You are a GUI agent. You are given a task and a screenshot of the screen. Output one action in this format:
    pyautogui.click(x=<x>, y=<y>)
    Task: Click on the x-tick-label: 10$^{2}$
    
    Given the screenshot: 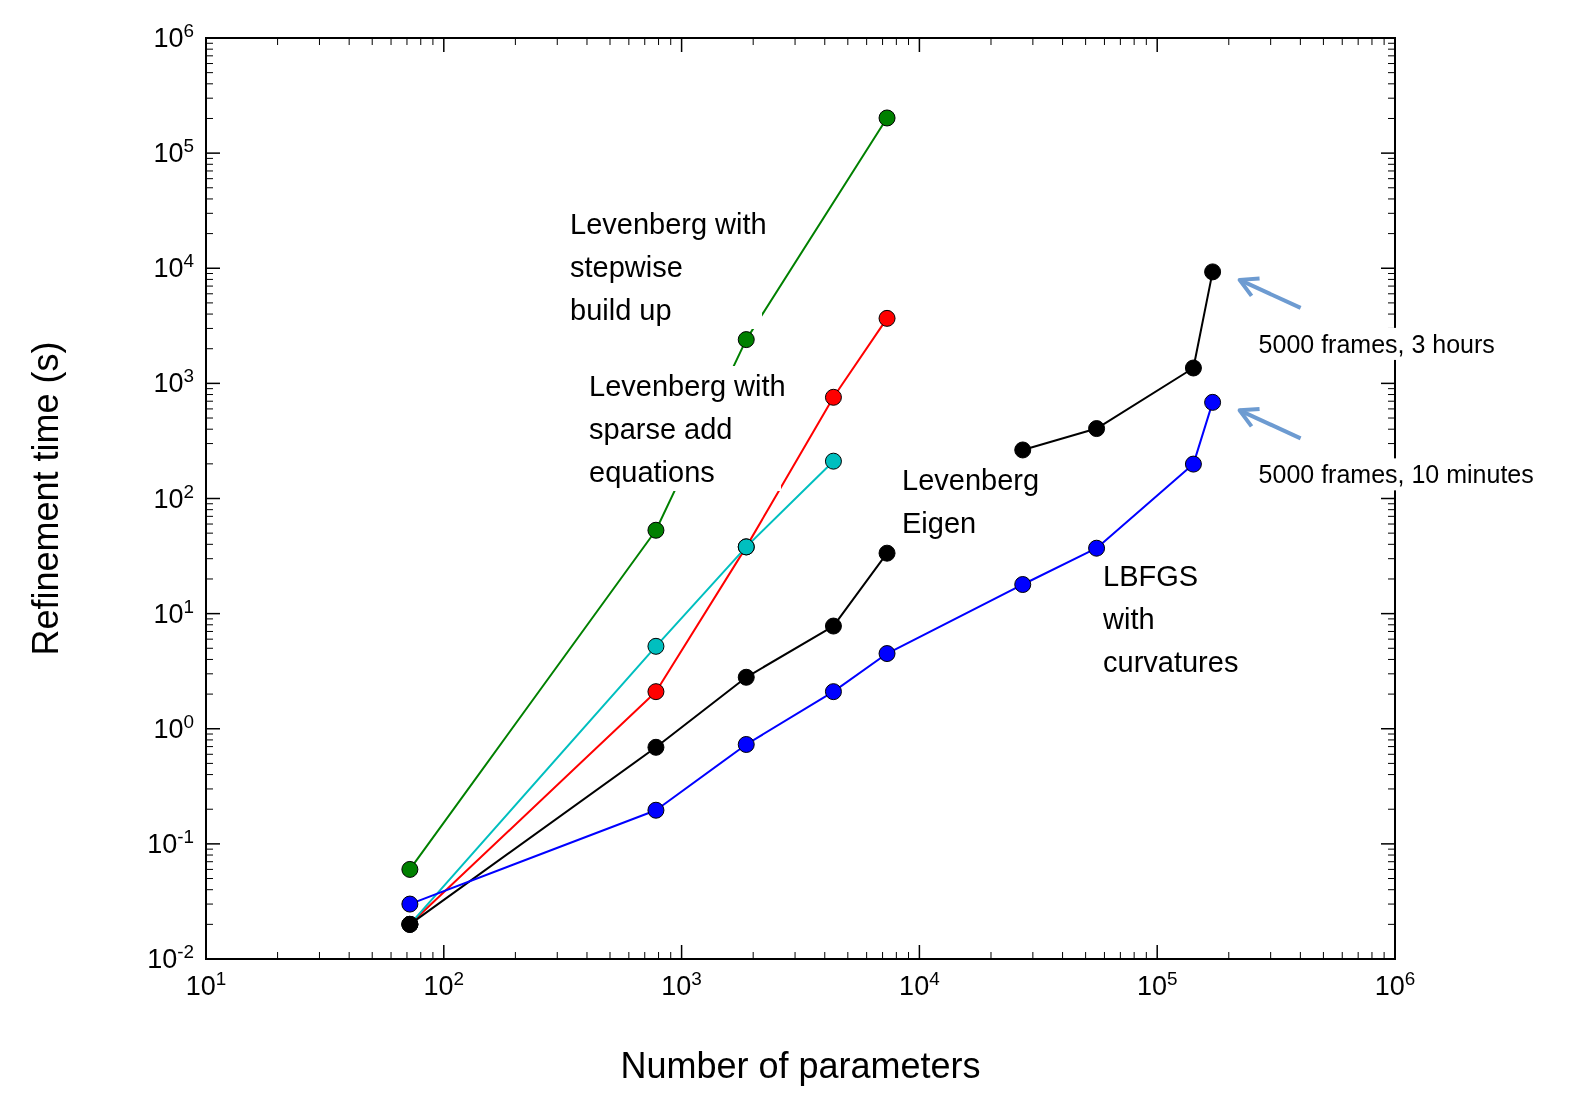 What is the action you would take?
    pyautogui.click(x=444, y=984)
    